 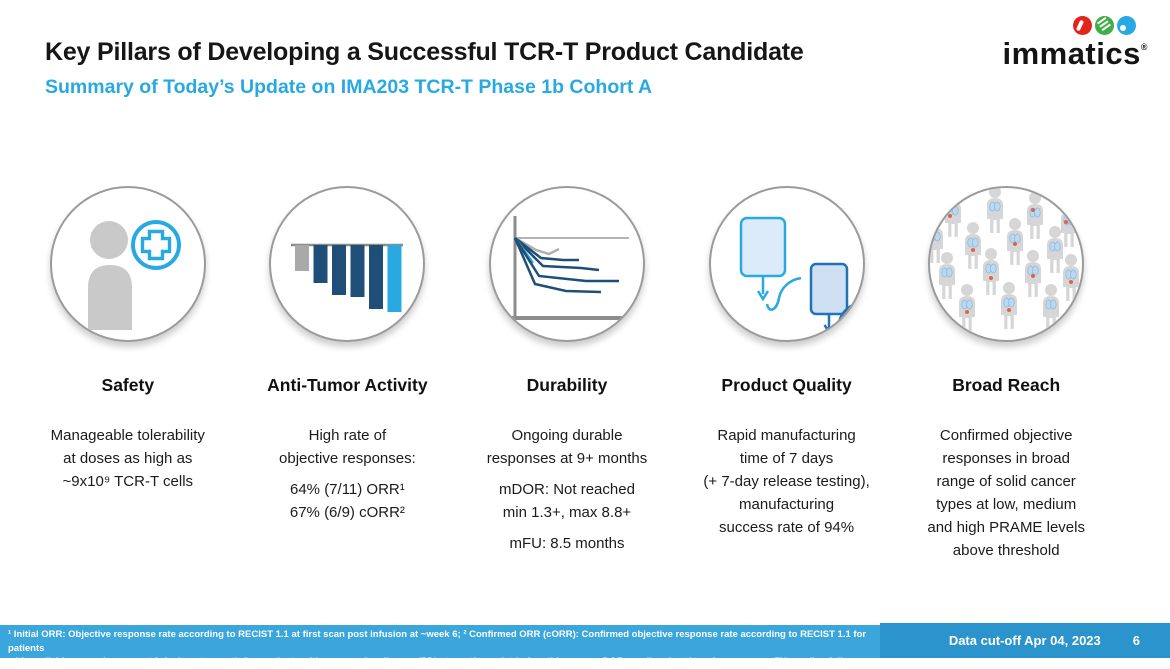 What do you see at coordinates (347, 264) in the screenshot?
I see `waterfall-chart-icon` at bounding box center [347, 264].